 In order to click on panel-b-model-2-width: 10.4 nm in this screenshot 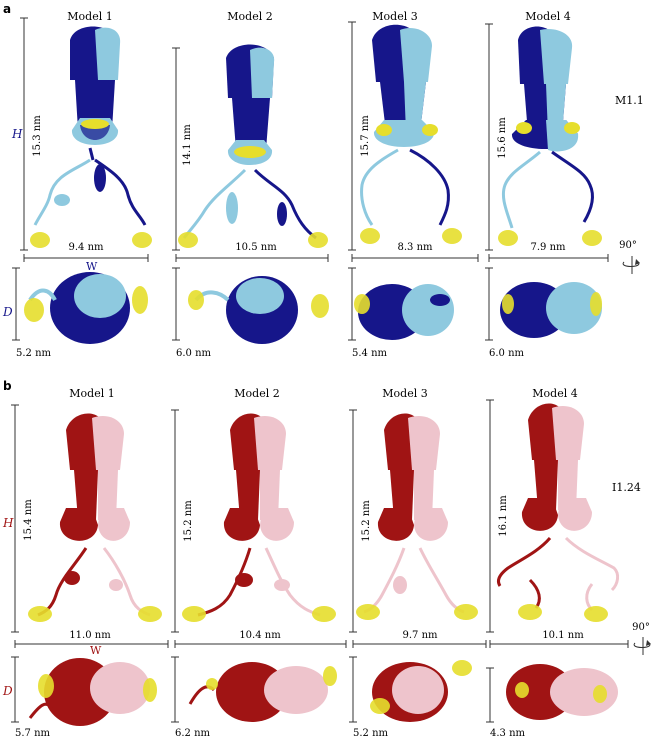, I will do `click(260, 635)`.